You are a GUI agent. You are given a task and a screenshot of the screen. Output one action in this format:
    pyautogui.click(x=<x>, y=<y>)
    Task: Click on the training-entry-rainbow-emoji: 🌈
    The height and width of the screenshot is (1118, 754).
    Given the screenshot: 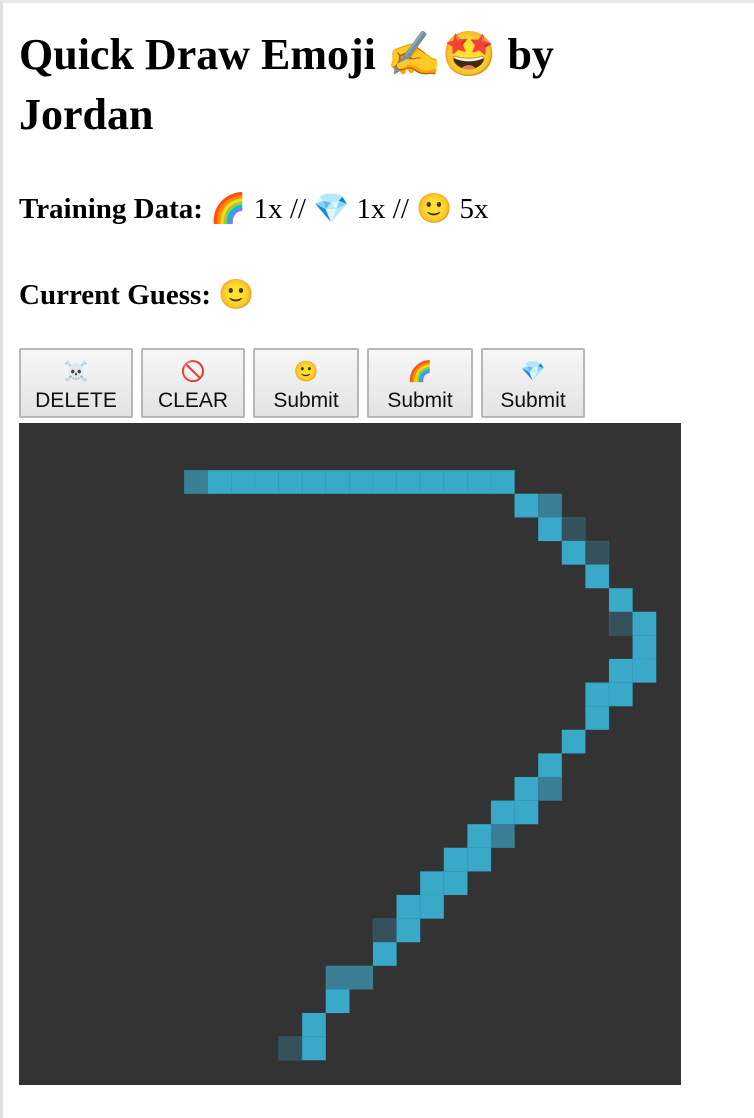 What is the action you would take?
    pyautogui.click(x=228, y=209)
    